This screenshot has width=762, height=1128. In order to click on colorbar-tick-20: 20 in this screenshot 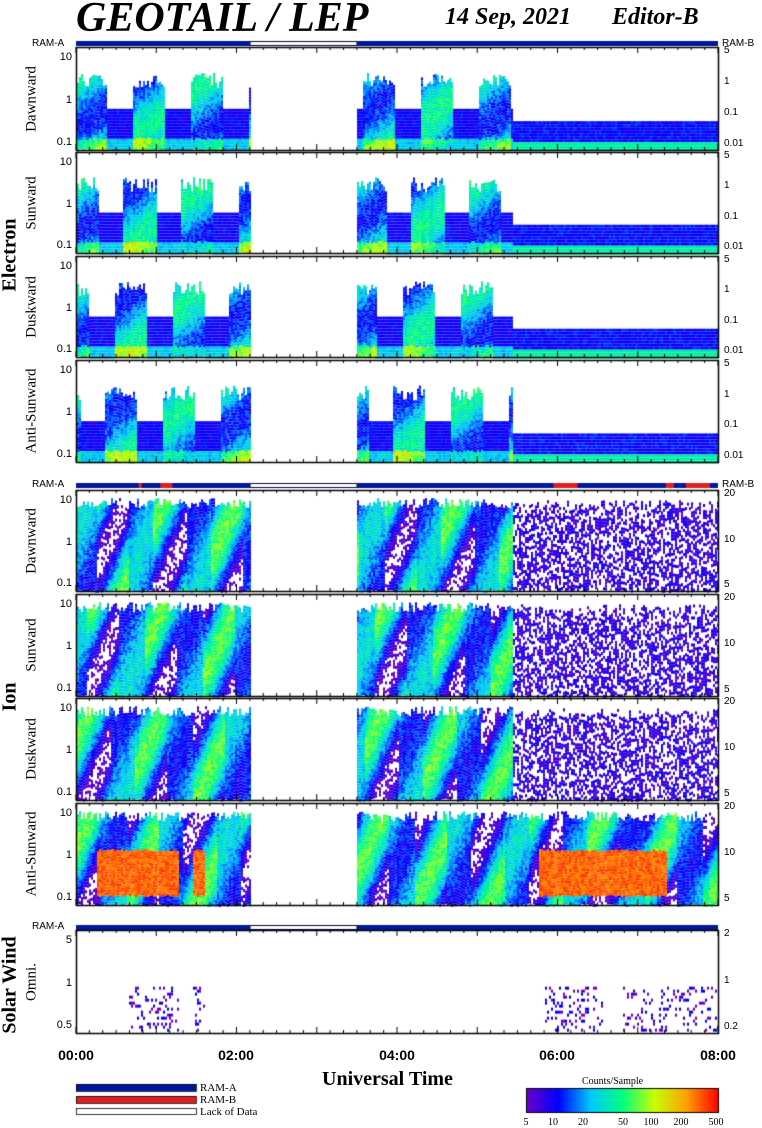, I will do `click(583, 1122)`.